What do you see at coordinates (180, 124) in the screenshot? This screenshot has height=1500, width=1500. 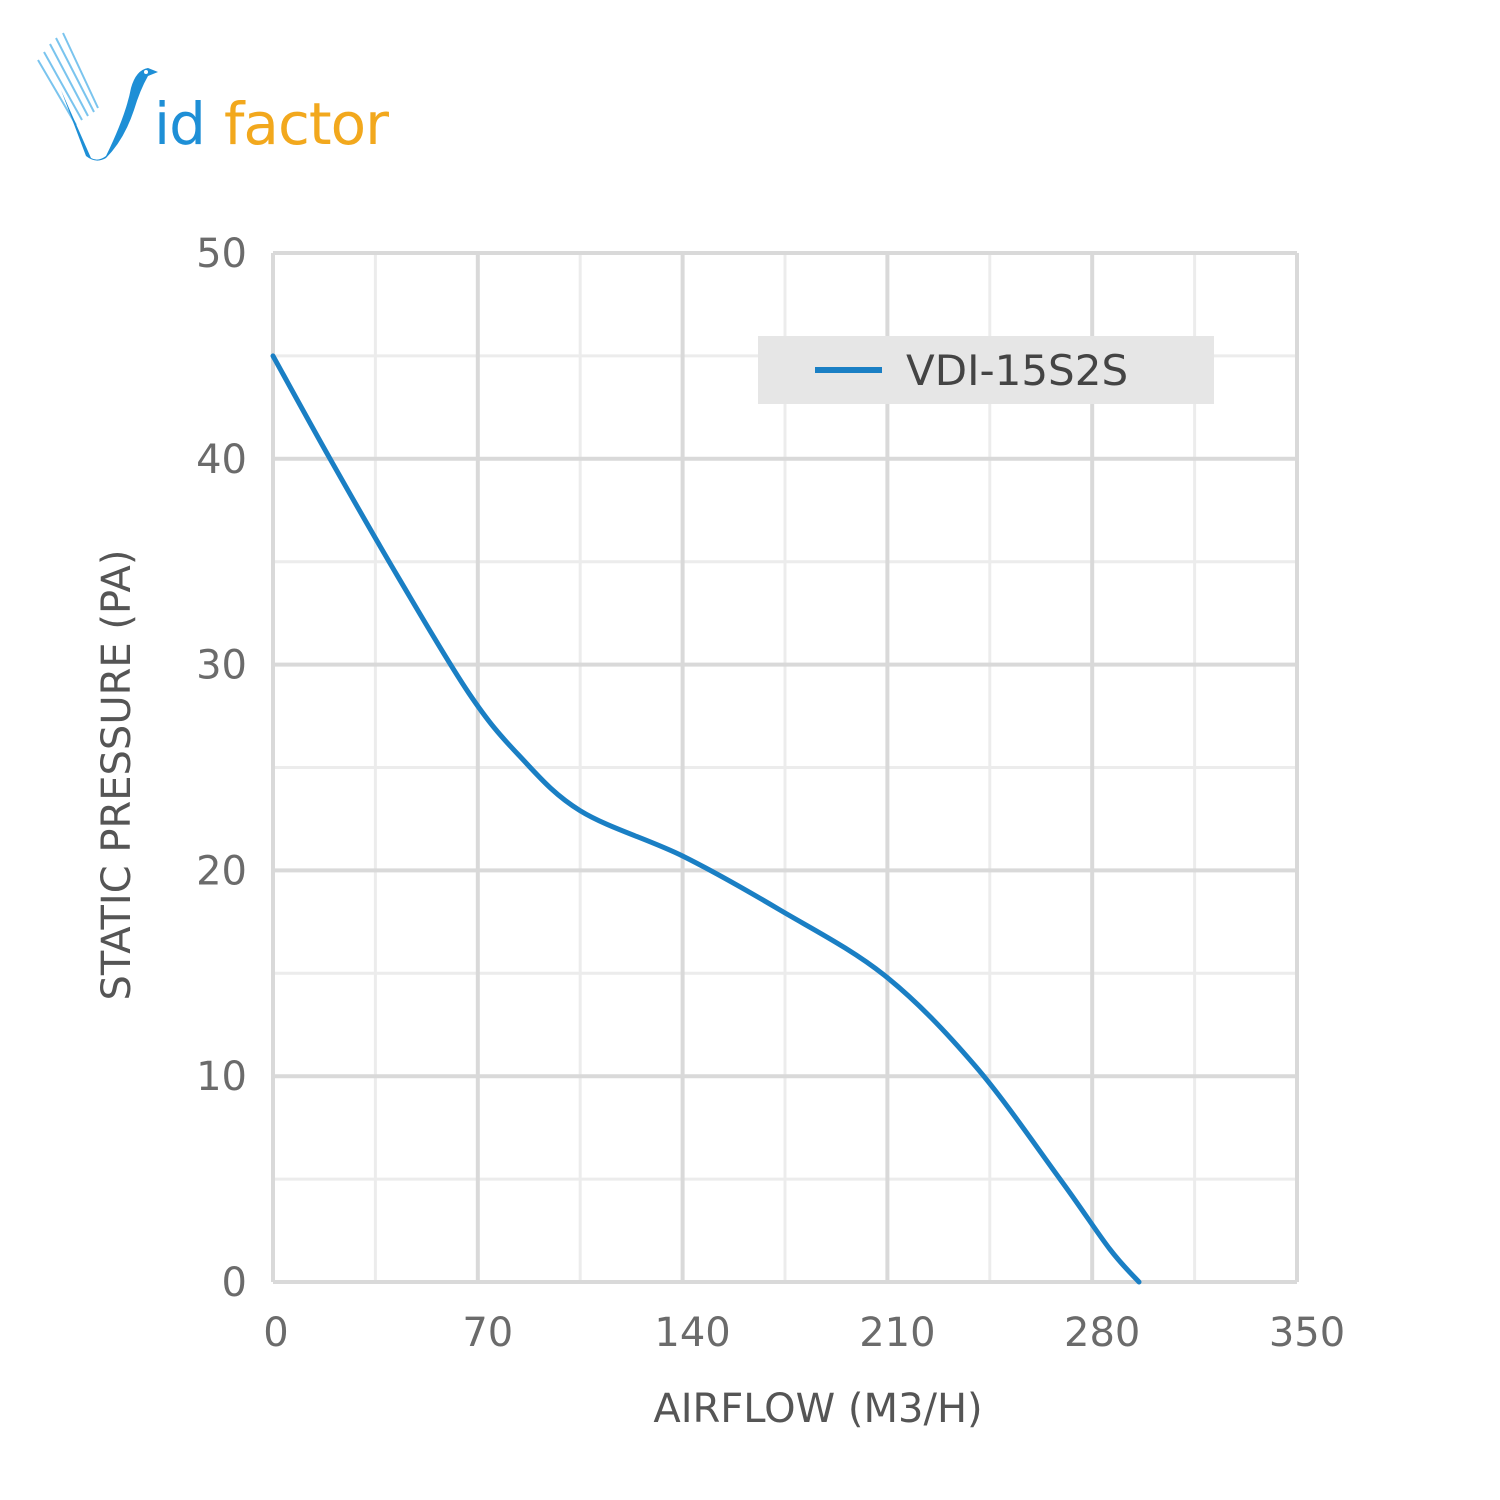 I see `logo-text-id: id` at bounding box center [180, 124].